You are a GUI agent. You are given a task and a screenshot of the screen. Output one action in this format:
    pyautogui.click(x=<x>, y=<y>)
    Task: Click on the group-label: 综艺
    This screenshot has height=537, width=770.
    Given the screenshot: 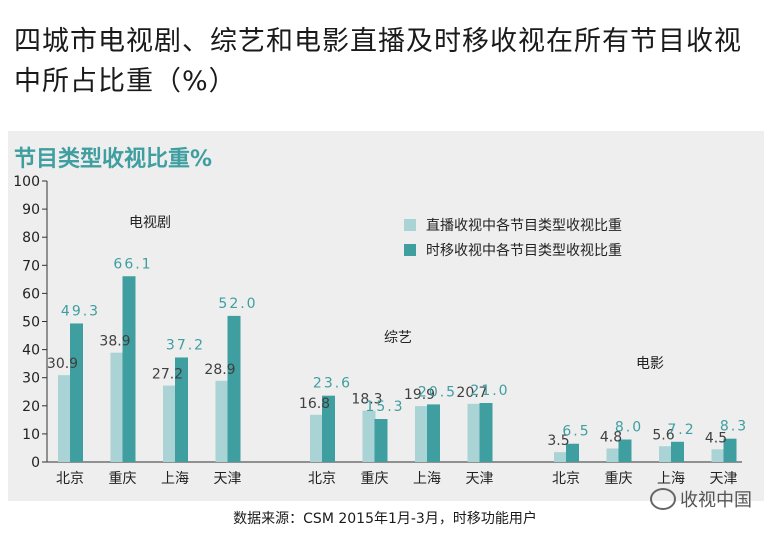 What is the action you would take?
    pyautogui.click(x=398, y=338)
    